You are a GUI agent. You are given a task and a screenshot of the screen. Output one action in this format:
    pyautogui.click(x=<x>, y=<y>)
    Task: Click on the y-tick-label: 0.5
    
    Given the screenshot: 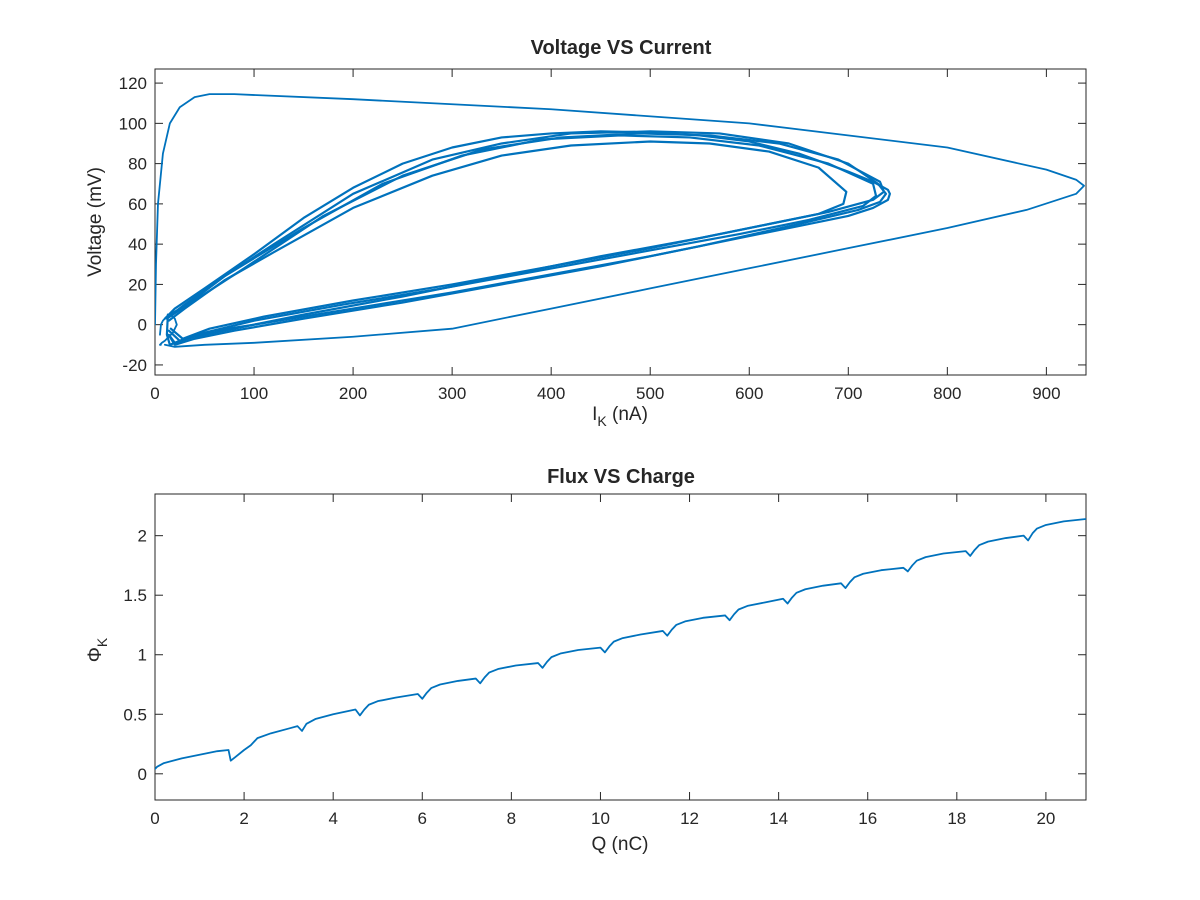 What is the action you would take?
    pyautogui.click(x=135, y=714)
    